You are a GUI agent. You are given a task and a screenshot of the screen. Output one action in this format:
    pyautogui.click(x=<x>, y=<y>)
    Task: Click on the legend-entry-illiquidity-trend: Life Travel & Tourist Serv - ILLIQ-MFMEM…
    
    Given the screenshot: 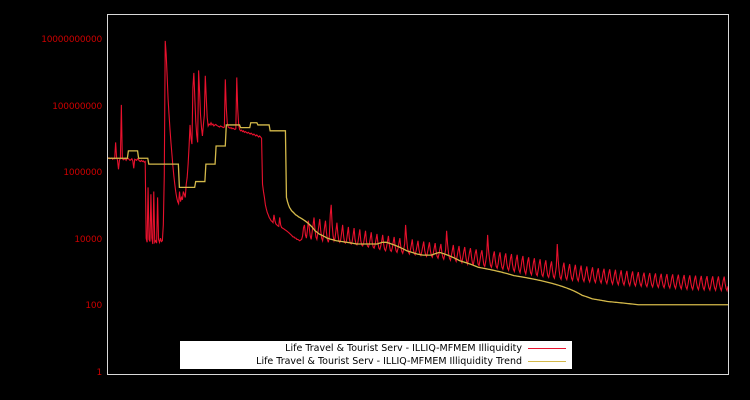 What is the action you would take?
    pyautogui.click(x=376, y=361)
    